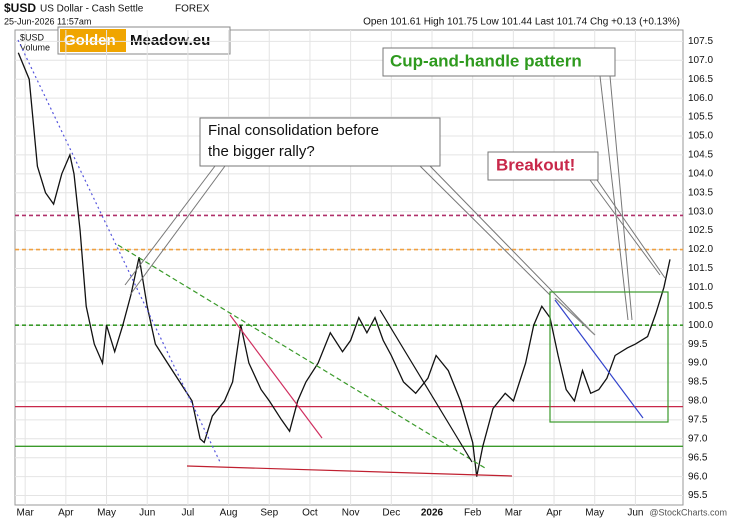 Image resolution: width=729 pixels, height=526 pixels. Describe the element at coordinates (698, 476) in the screenshot. I see `y-tick-label: 96.0` at that location.